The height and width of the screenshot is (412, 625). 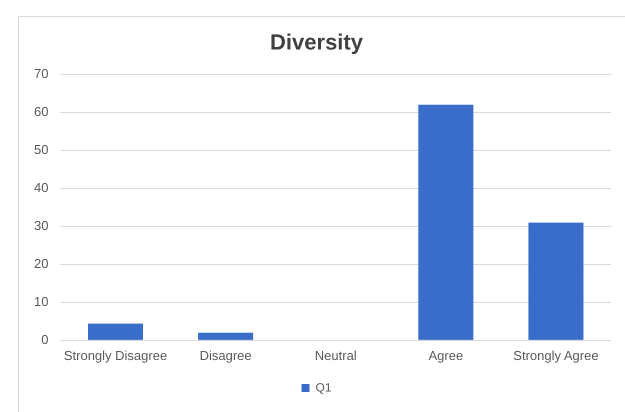 What do you see at coordinates (556, 355) in the screenshot?
I see `x-tick-label: Strongly Agree` at bounding box center [556, 355].